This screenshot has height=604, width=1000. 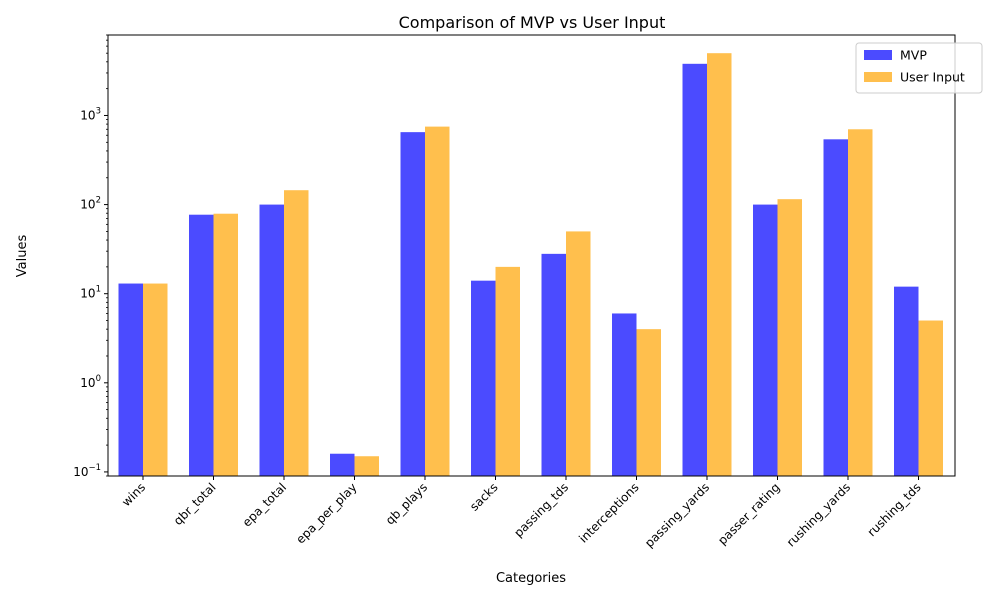 I want to click on bar-mvp-interceptions, so click(x=624, y=394).